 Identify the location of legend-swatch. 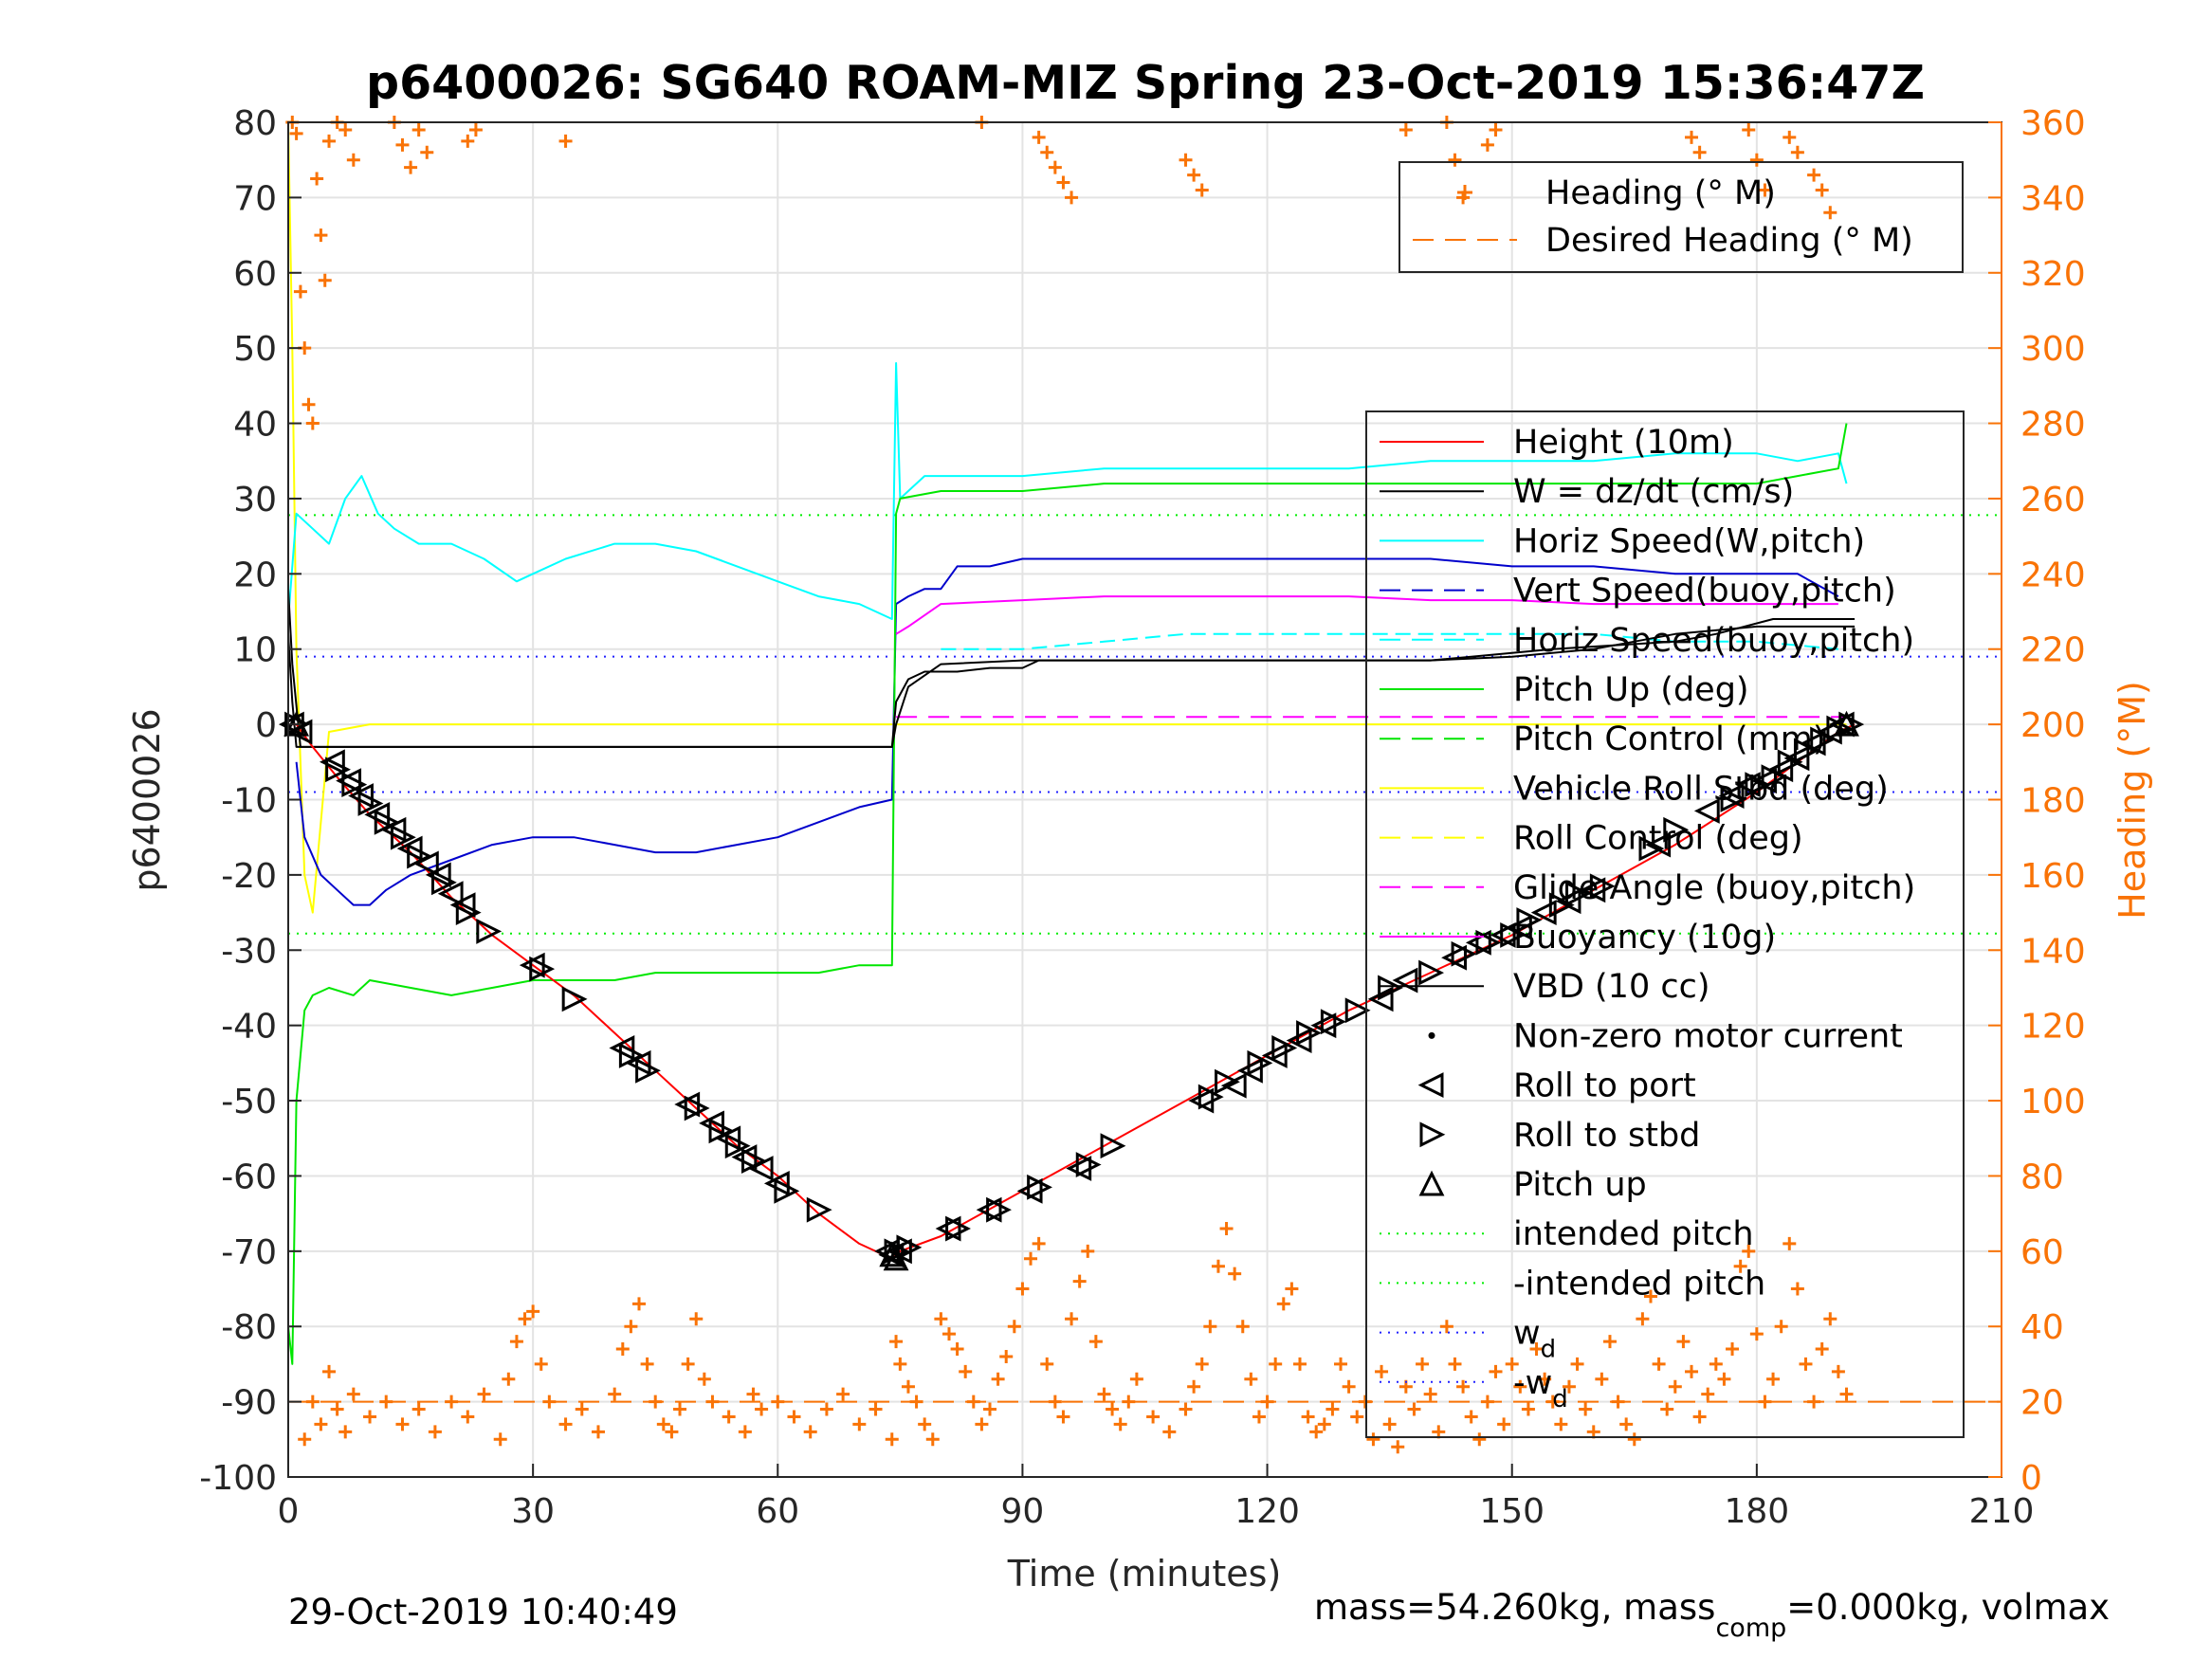
(1431, 1035).